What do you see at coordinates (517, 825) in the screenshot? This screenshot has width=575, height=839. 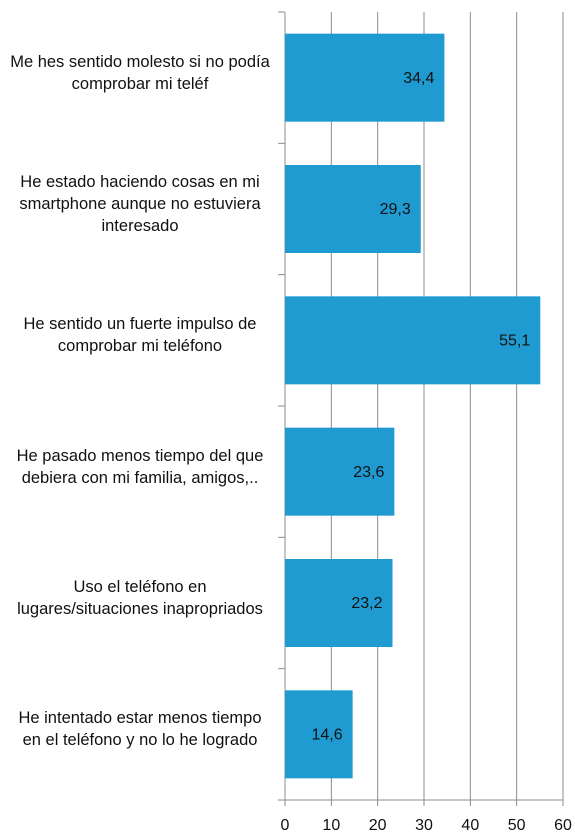 I see `x-tick-label: 50` at bounding box center [517, 825].